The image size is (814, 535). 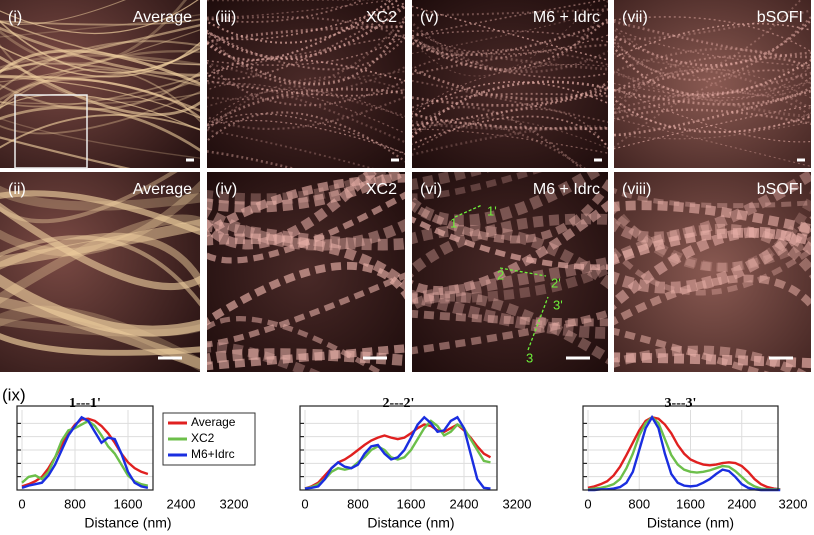 What do you see at coordinates (181, 503) in the screenshot?
I see `x-tick-label: 2400` at bounding box center [181, 503].